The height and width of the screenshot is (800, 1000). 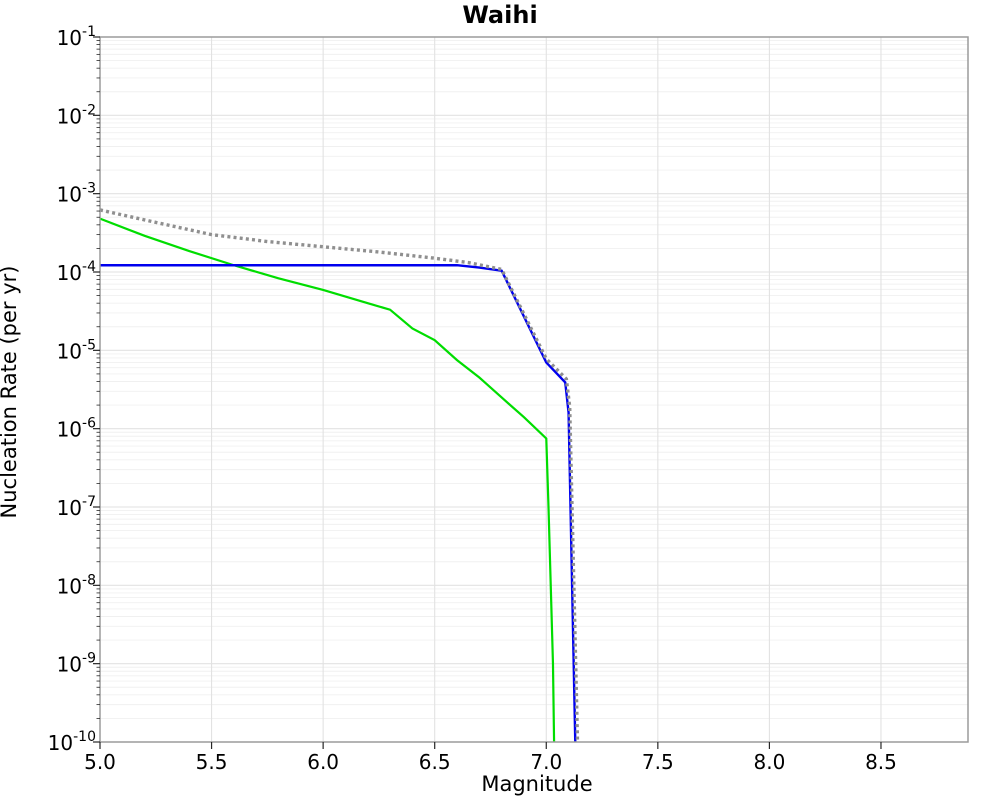 I want to click on chart-title: Waihi, so click(x=499, y=15).